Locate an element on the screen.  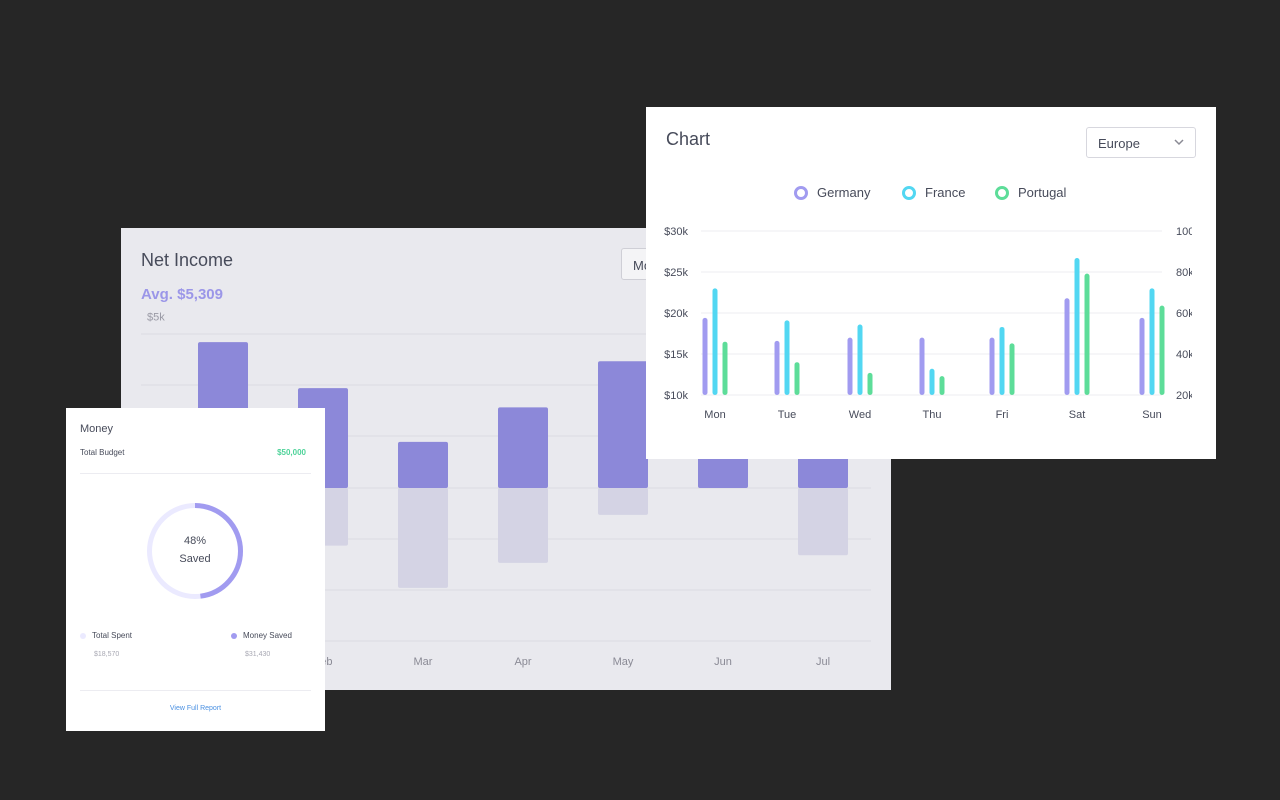
chart-title: Chart is located at coordinates (688, 139).